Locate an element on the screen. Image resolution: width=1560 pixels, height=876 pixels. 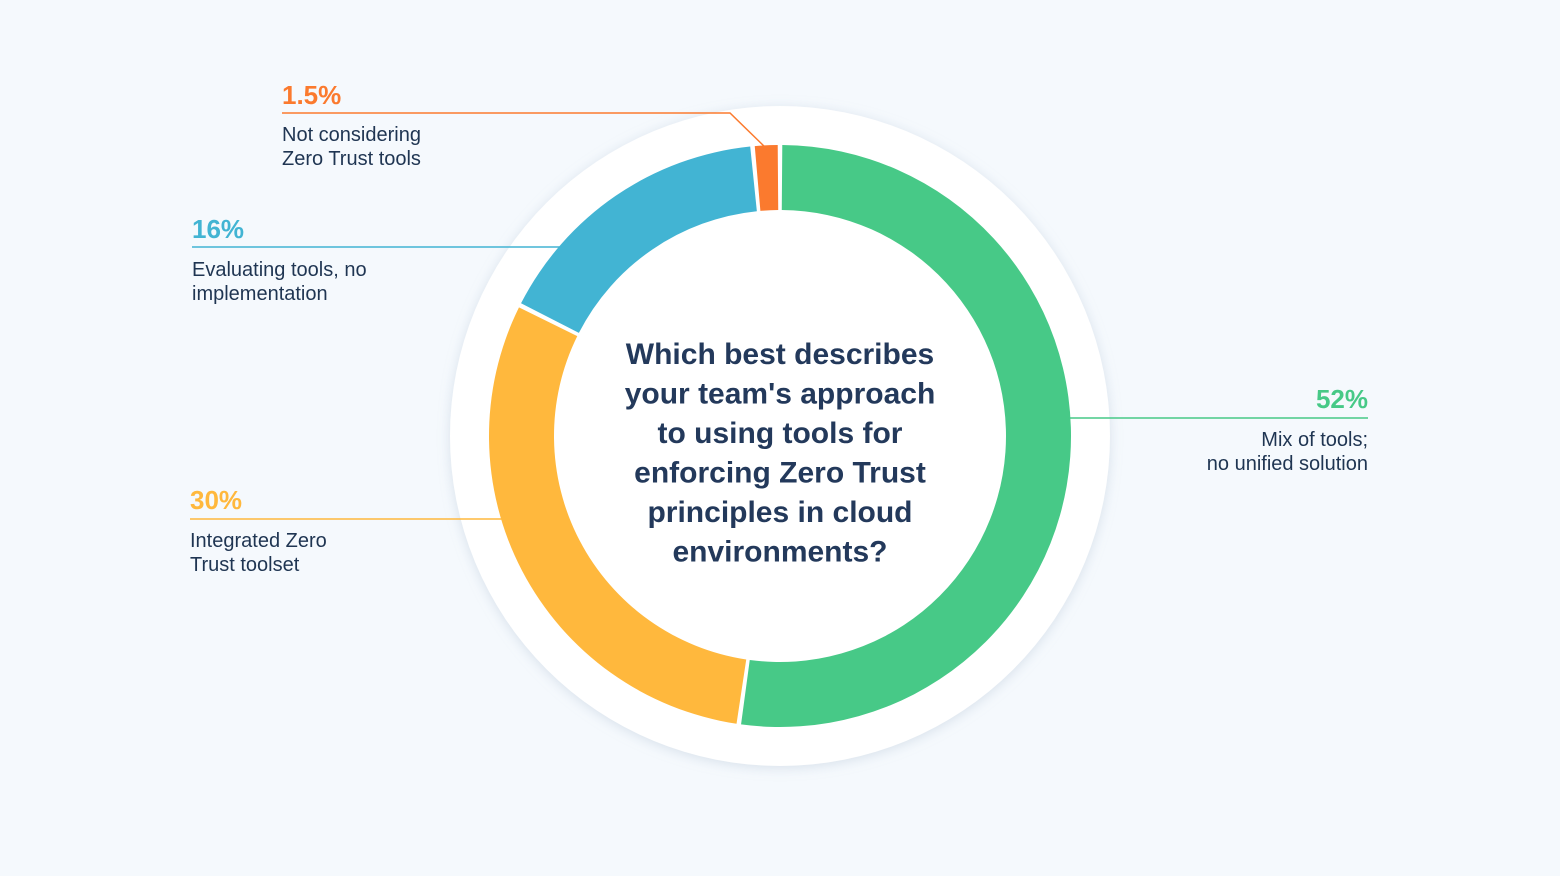
slice-category-label-2-0: Evaluating tools, no is located at coordinates (279, 270).